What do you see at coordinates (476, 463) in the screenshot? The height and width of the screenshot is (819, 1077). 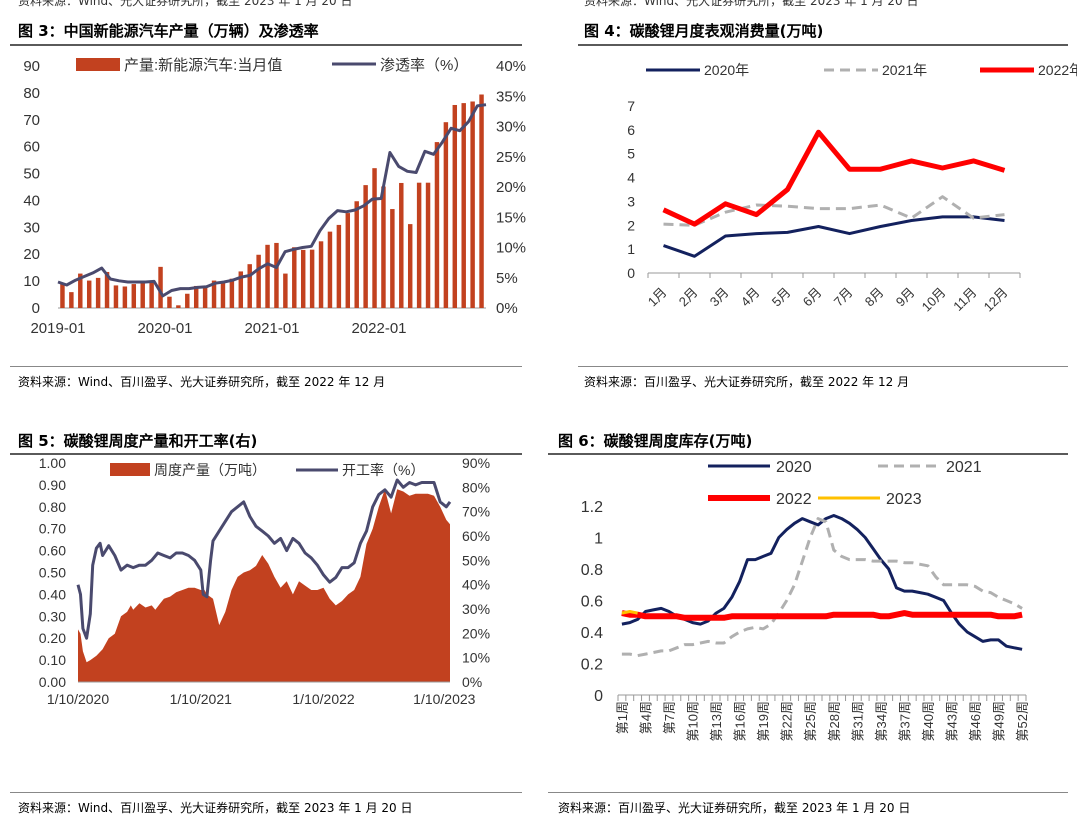 I see `chart3-yright-tick: 90%` at bounding box center [476, 463].